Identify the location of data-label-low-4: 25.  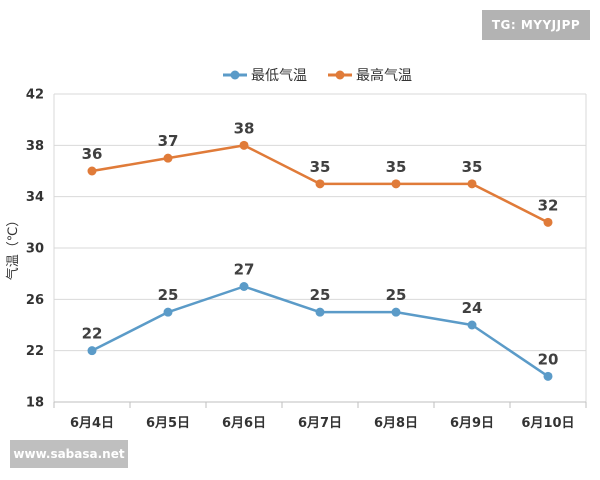
(396, 295).